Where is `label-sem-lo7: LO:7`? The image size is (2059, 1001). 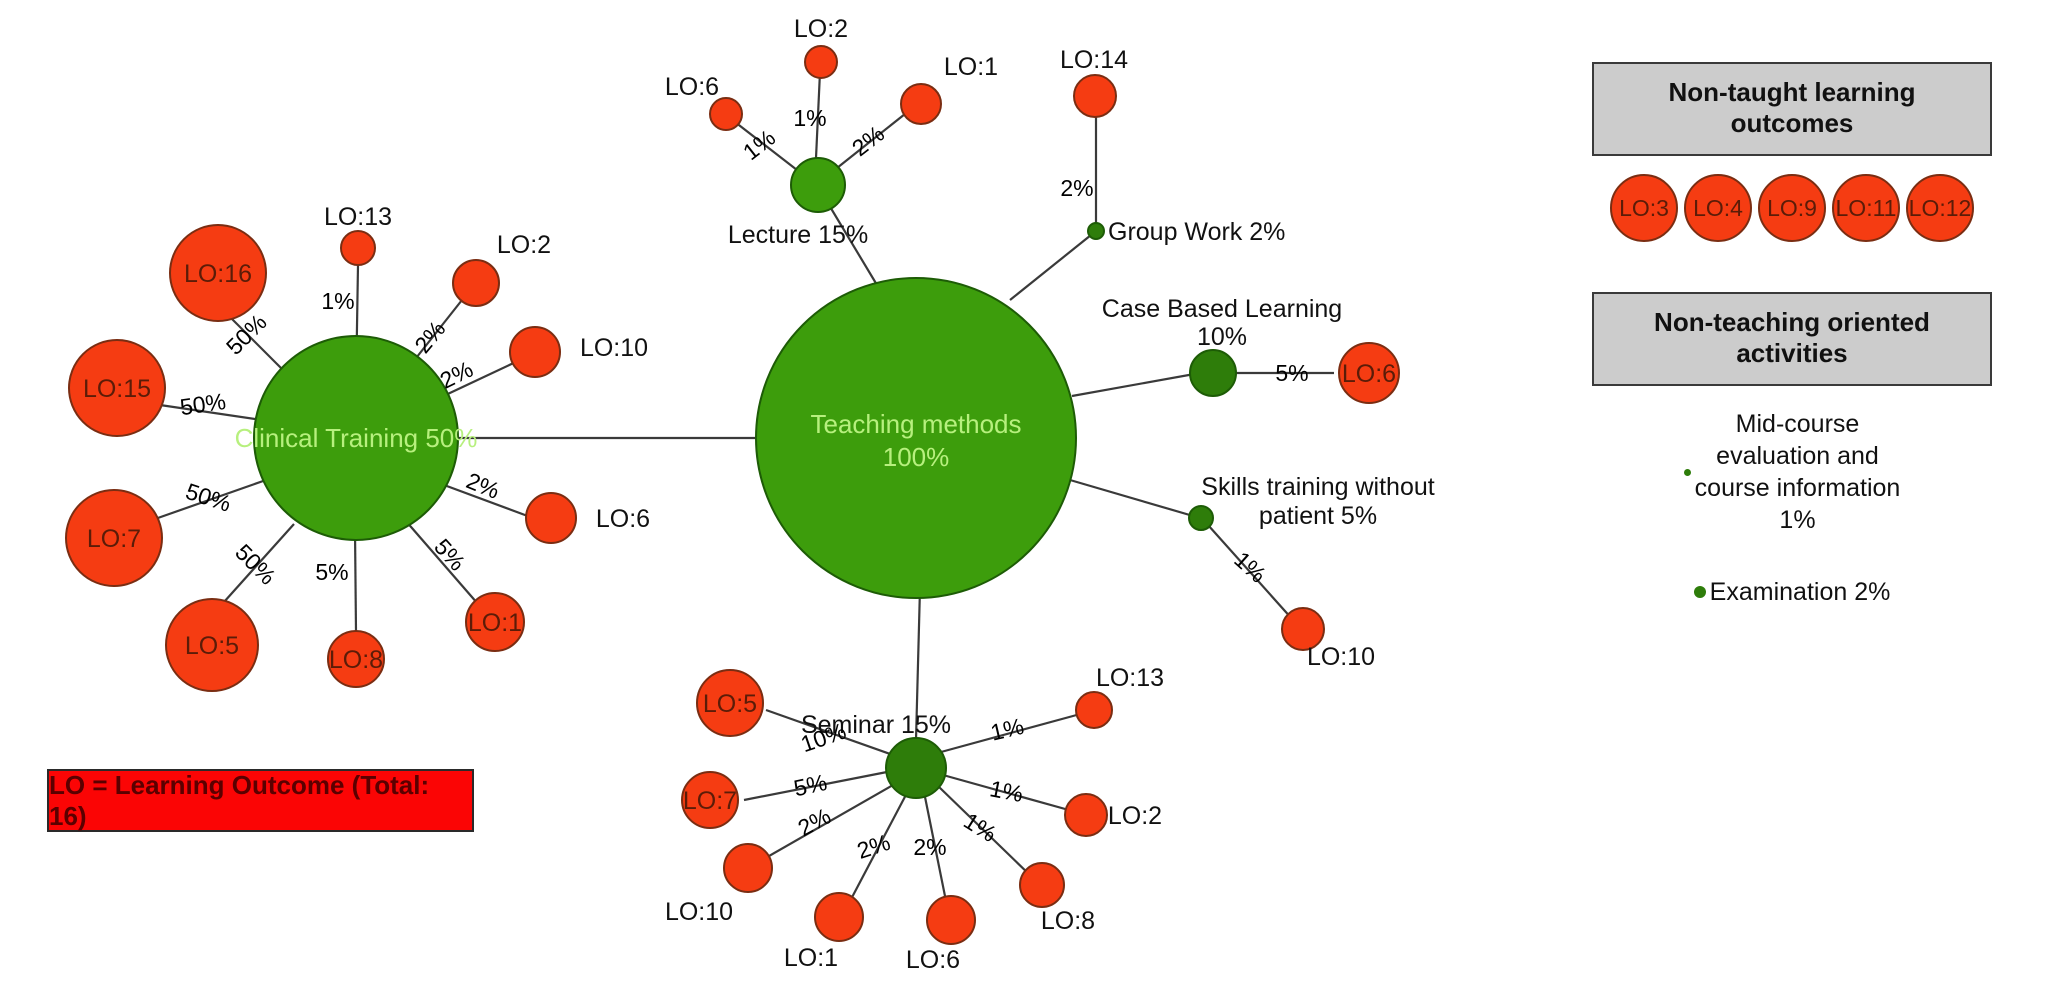 label-sem-lo7: LO:7 is located at coordinates (710, 801).